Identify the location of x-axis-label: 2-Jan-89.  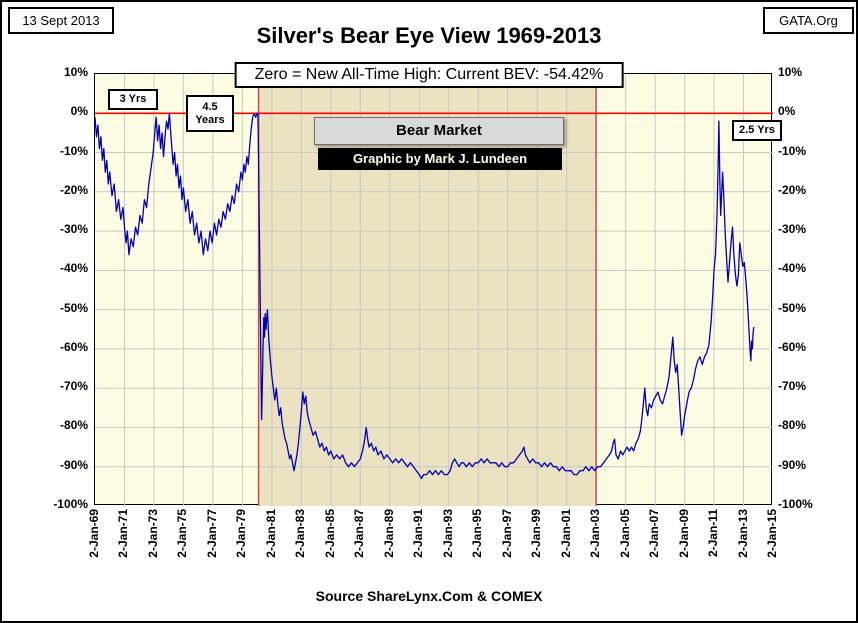
(388, 533).